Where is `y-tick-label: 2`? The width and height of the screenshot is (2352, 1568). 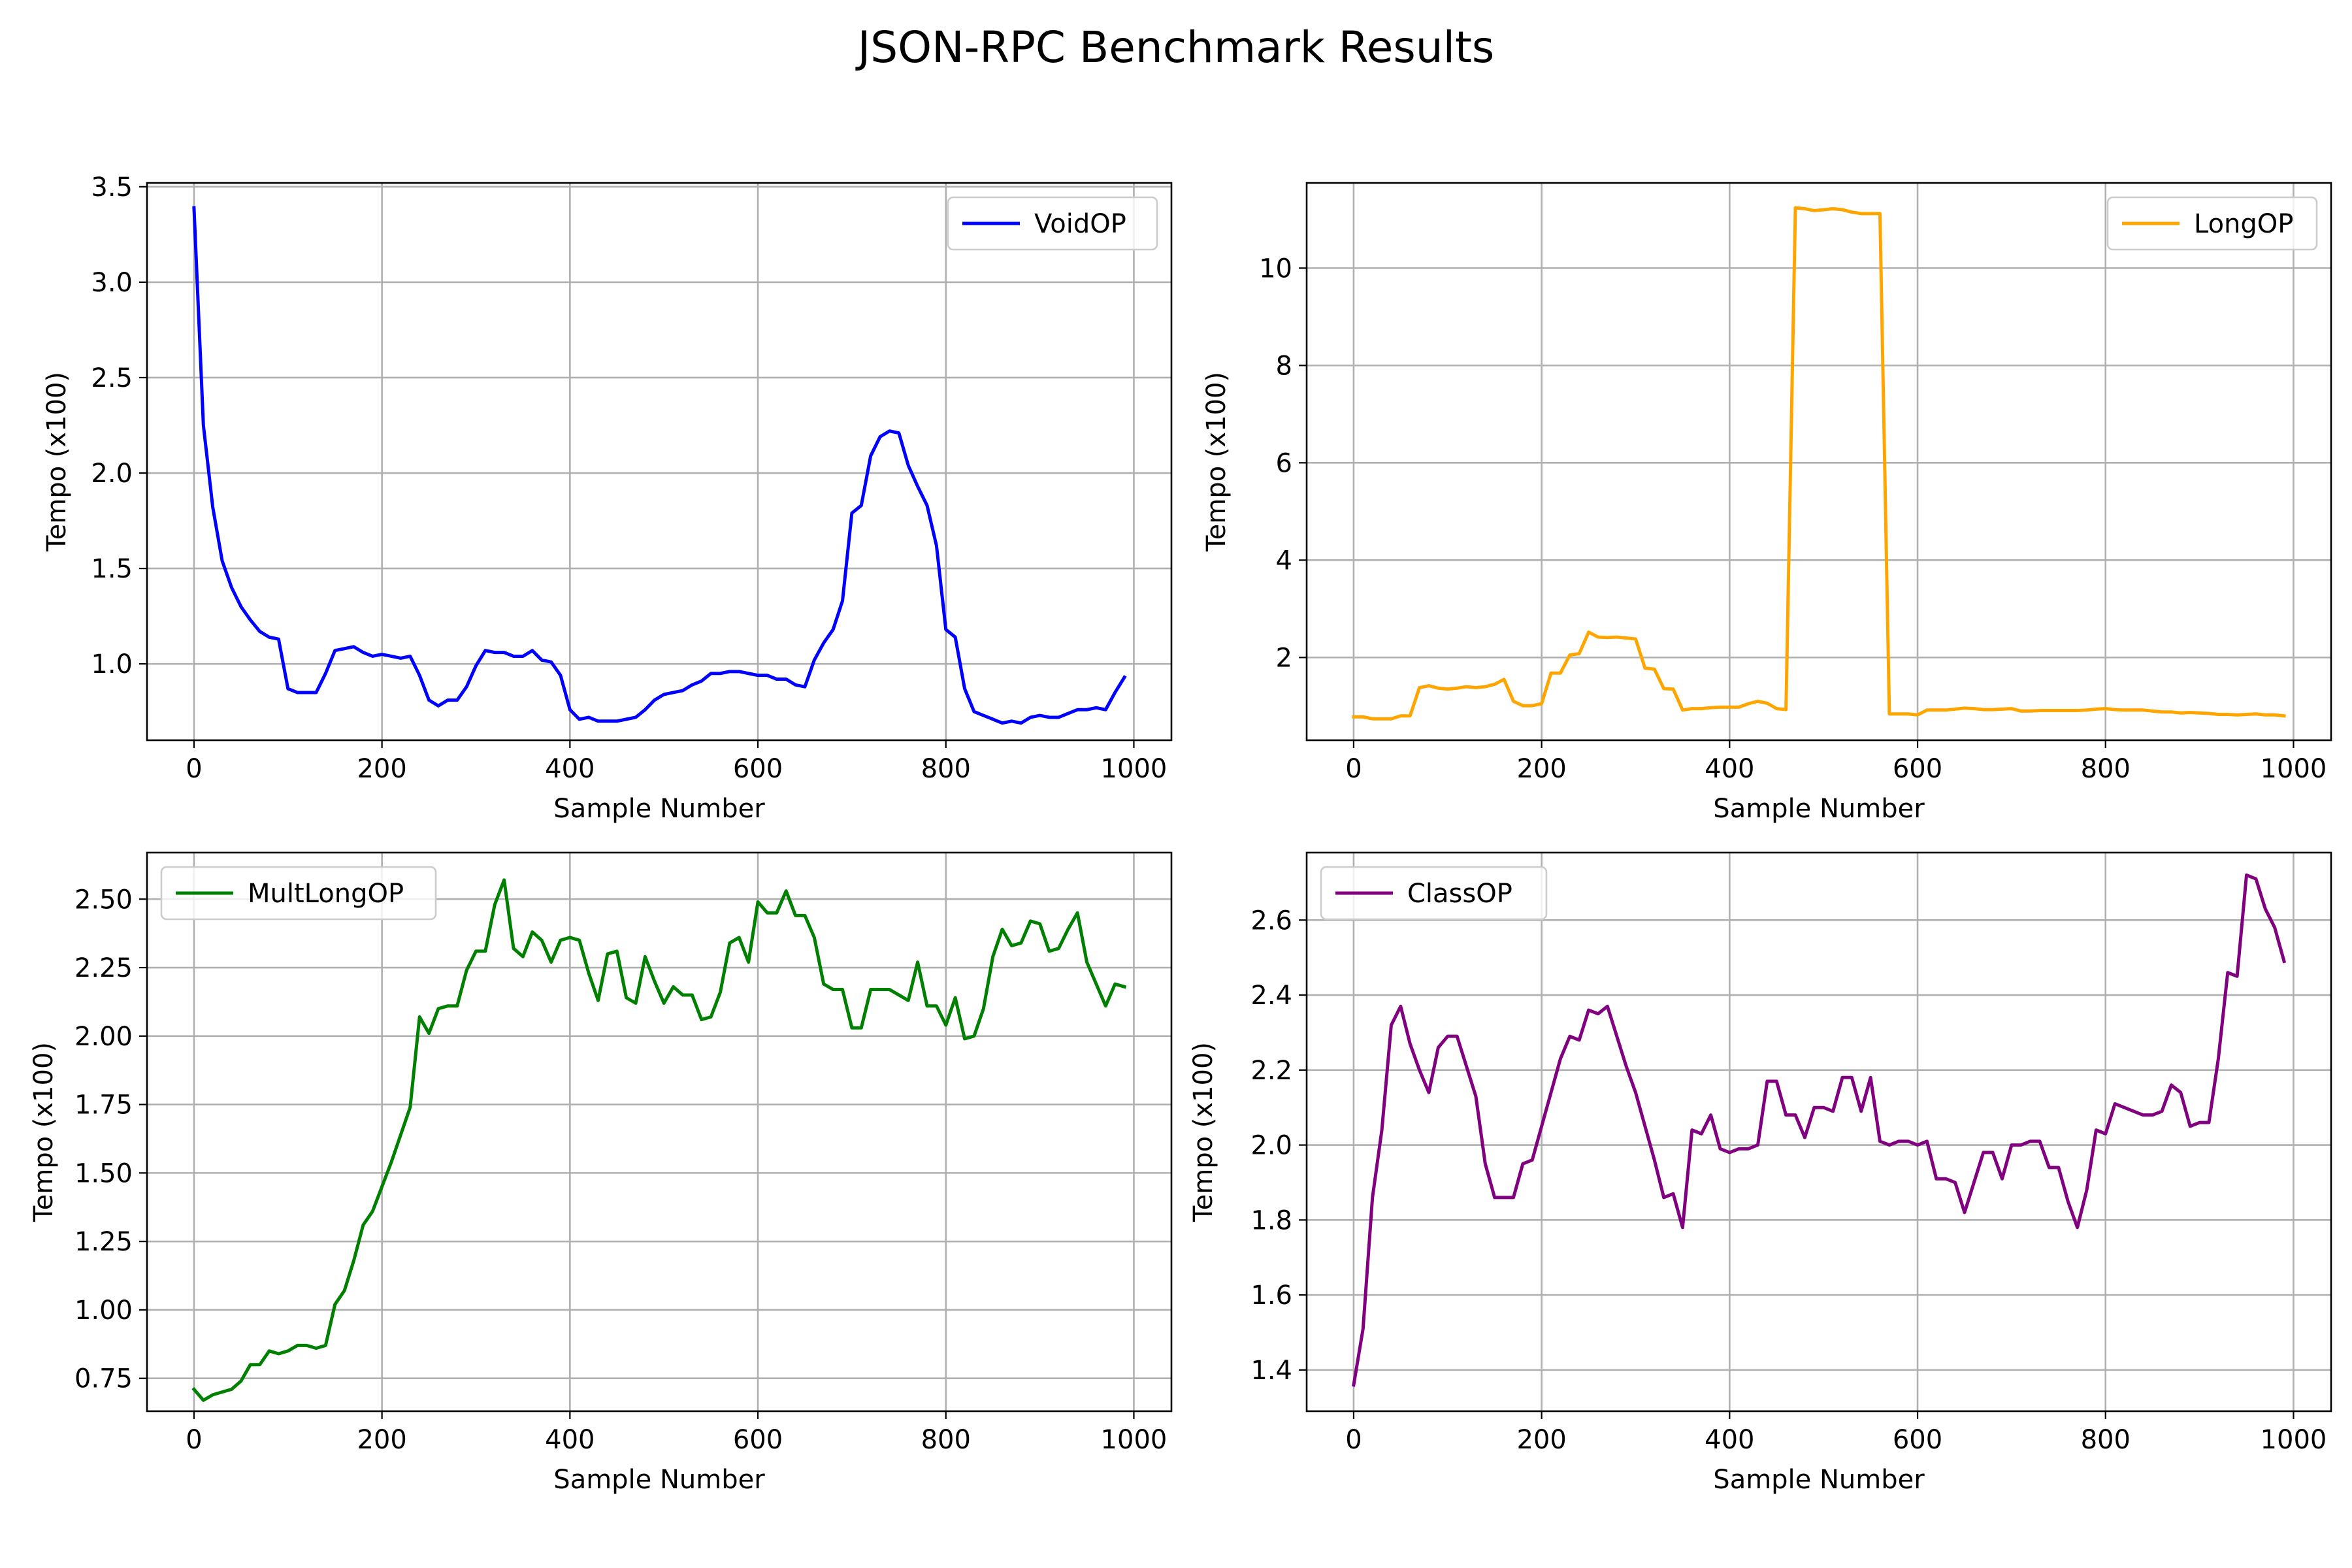 y-tick-label: 2 is located at coordinates (1284, 658).